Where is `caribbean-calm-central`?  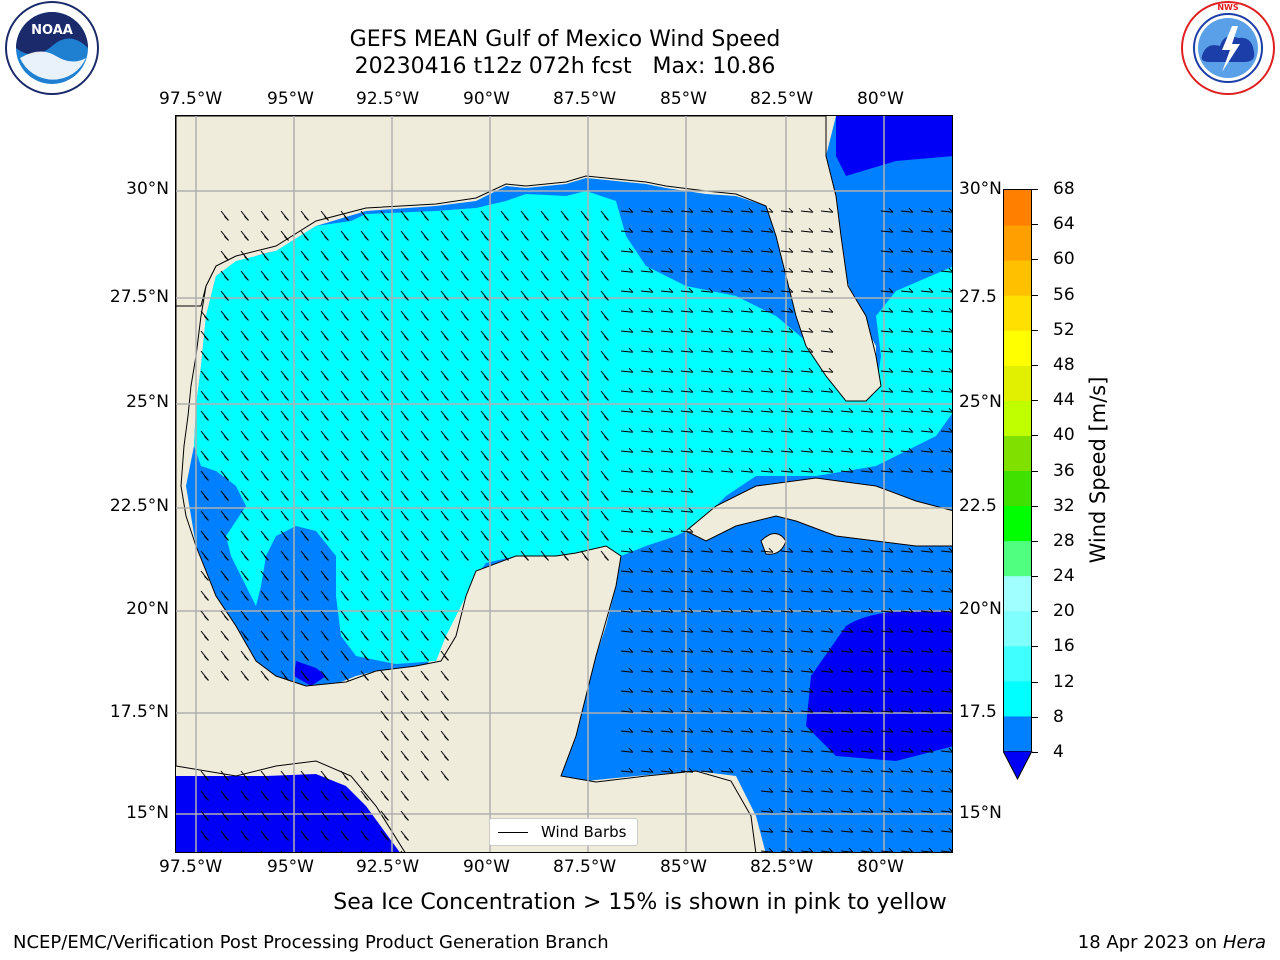
caribbean-calm-central is located at coordinates (879, 685).